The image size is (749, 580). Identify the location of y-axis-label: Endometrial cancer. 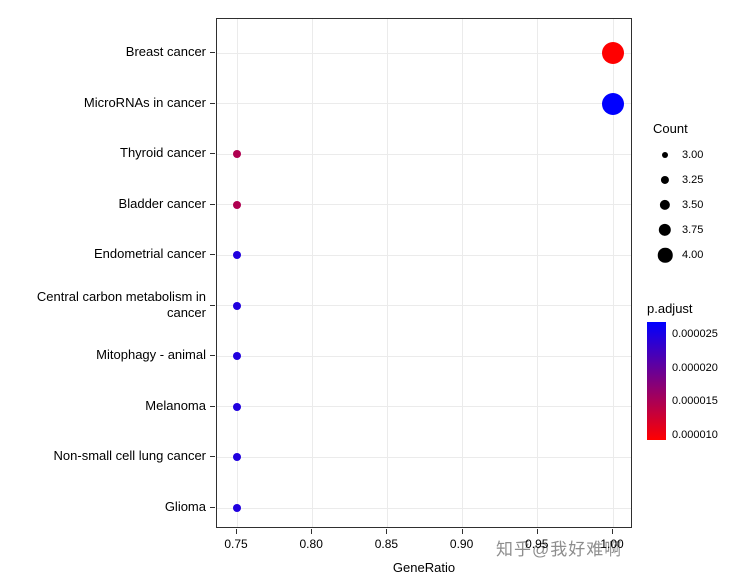
(150, 254).